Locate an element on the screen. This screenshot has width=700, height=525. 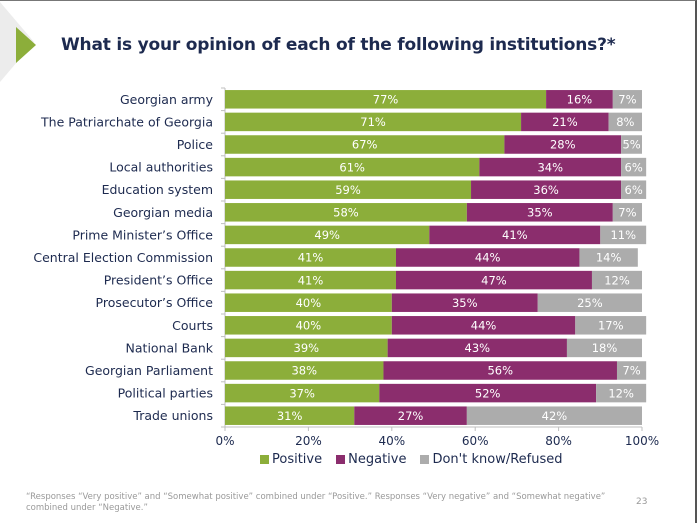
data-label: 59% is located at coordinates (348, 190).